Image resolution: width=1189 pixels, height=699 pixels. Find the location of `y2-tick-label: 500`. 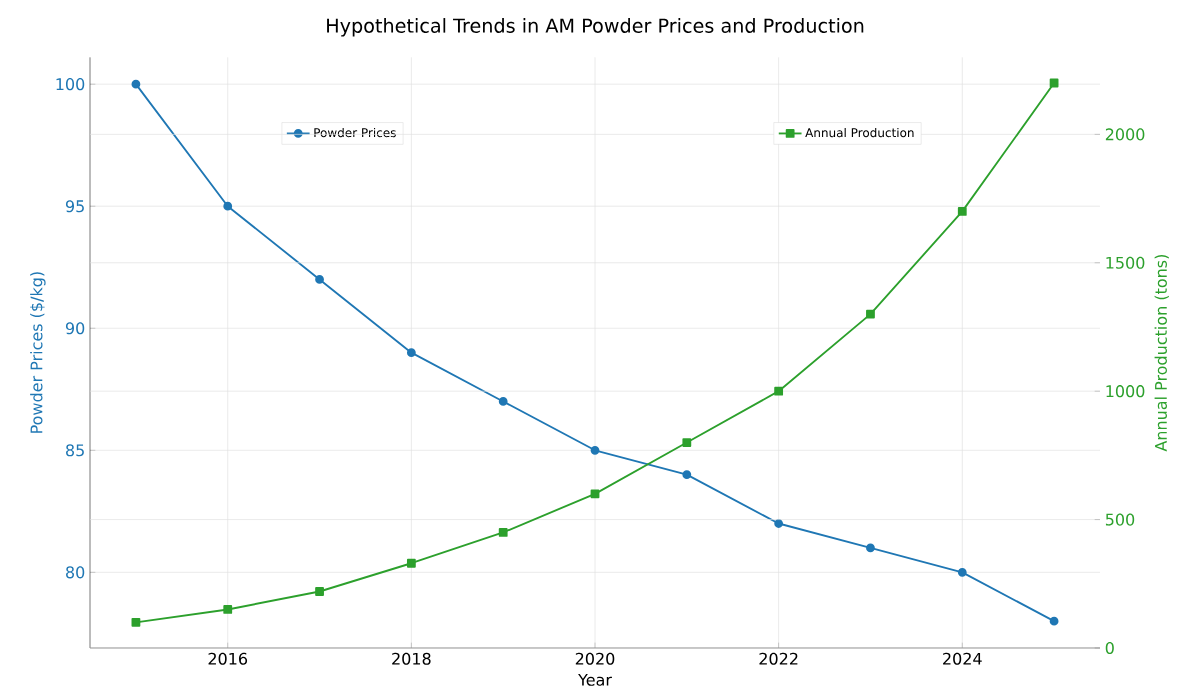

y2-tick-label: 500 is located at coordinates (1120, 519).